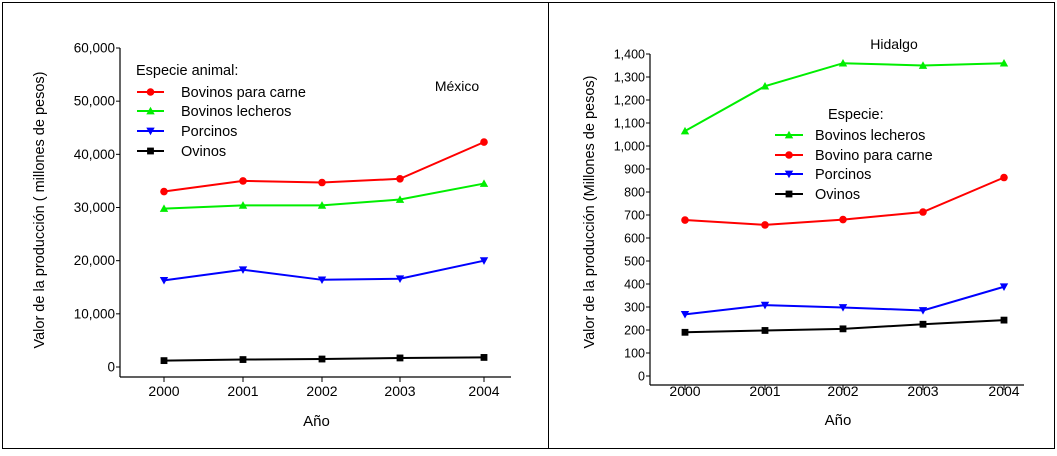 The image size is (1057, 456). I want to click on chart1-legend-label-4: Ovinos, so click(203, 152).